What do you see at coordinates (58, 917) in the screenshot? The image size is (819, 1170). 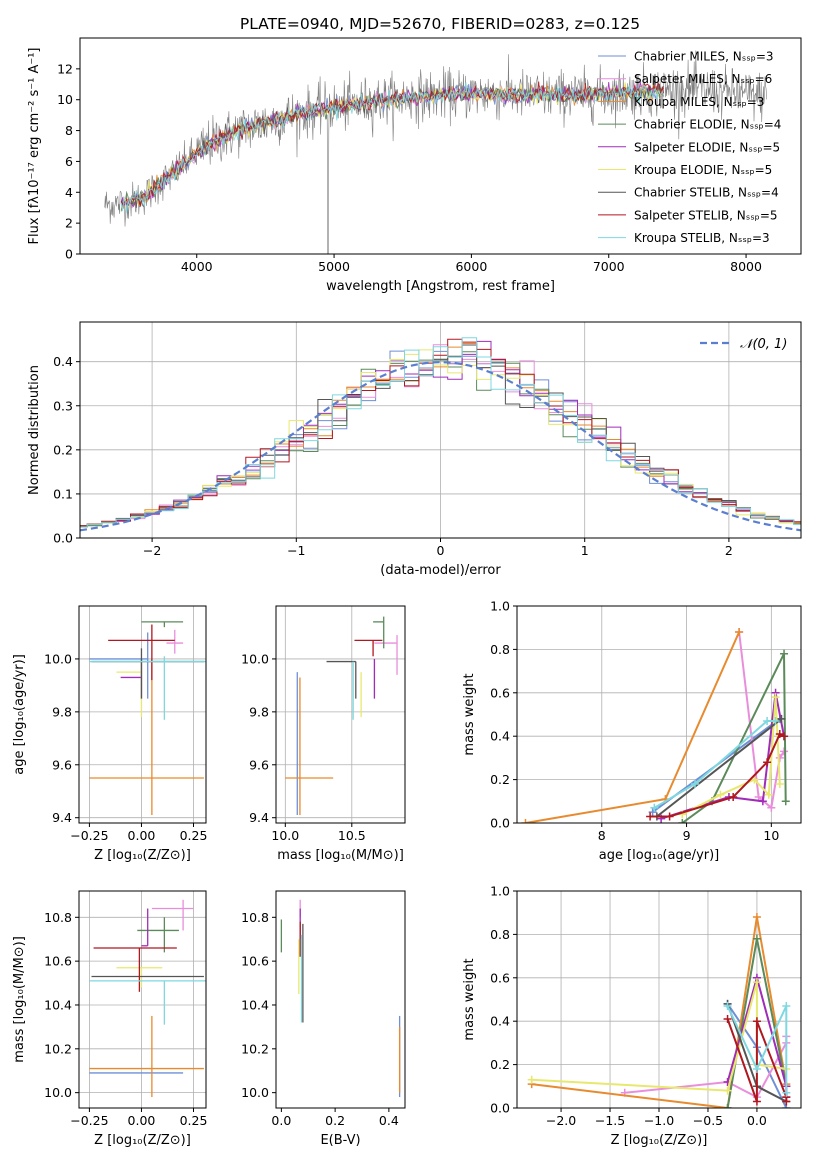 I see `y-tick-label: 10.8` at bounding box center [58, 917].